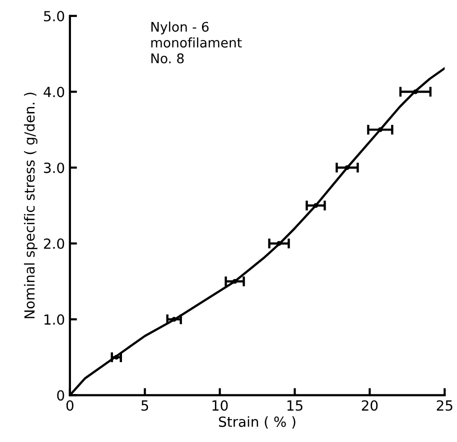  What do you see at coordinates (54, 16) in the screenshot?
I see `y-tick-label: 5.0` at bounding box center [54, 16].